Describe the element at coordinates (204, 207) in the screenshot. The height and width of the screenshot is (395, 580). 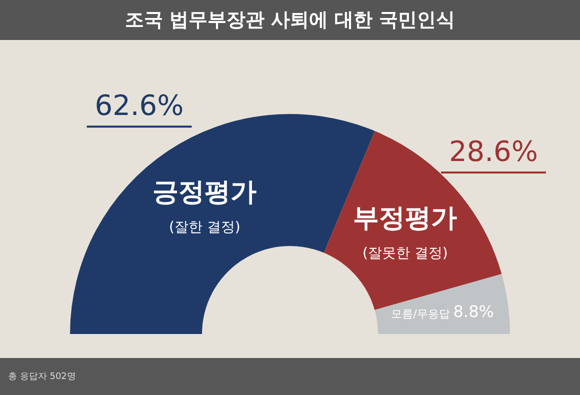
I see `slice-label: 긍정평가 (잘한 결정)` at that location.